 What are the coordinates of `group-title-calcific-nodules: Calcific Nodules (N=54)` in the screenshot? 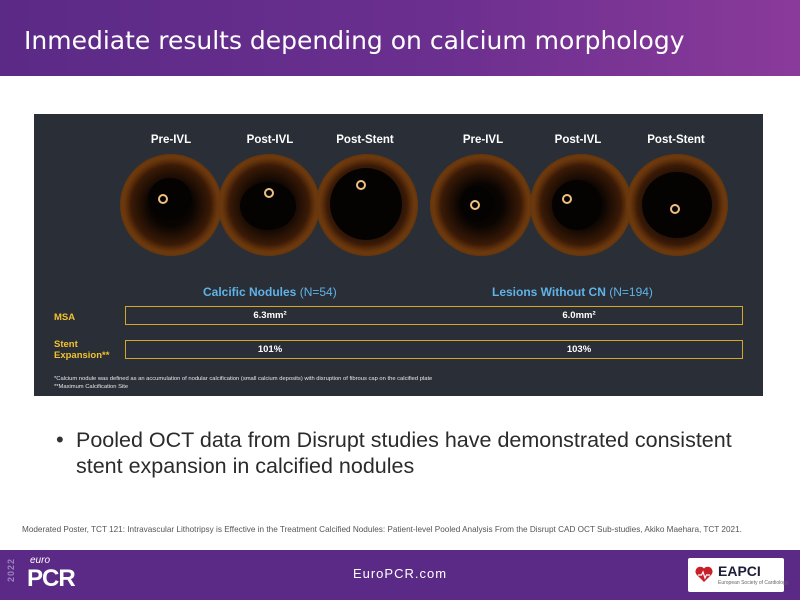 It's located at (270, 292).